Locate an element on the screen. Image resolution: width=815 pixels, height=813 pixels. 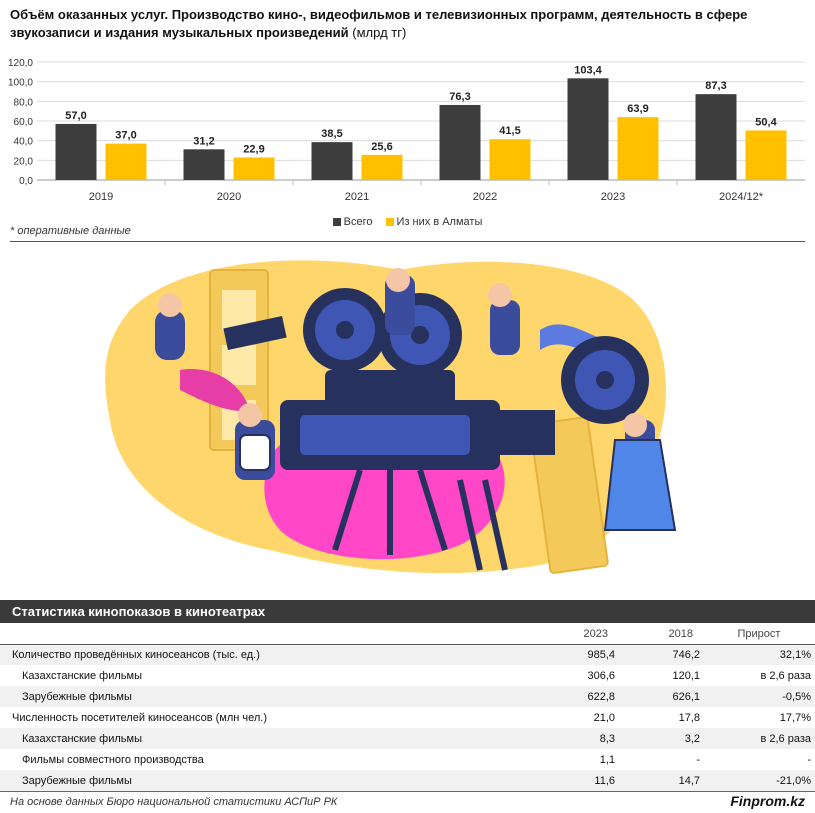
row-growth: 32,1% is located at coordinates (759, 654).